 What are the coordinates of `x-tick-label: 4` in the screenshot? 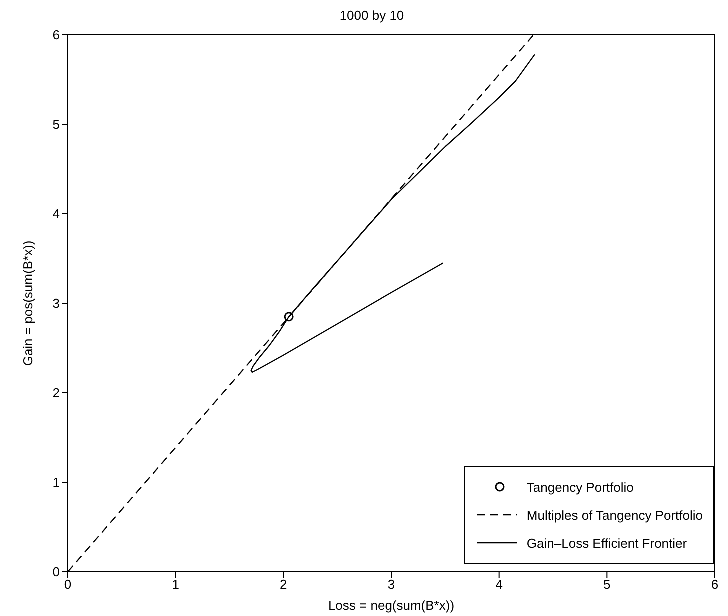 It's located at (499, 584).